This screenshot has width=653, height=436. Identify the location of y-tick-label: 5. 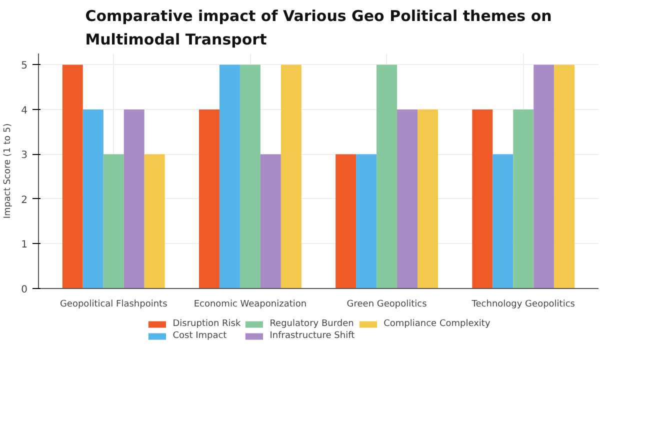
(24, 66).